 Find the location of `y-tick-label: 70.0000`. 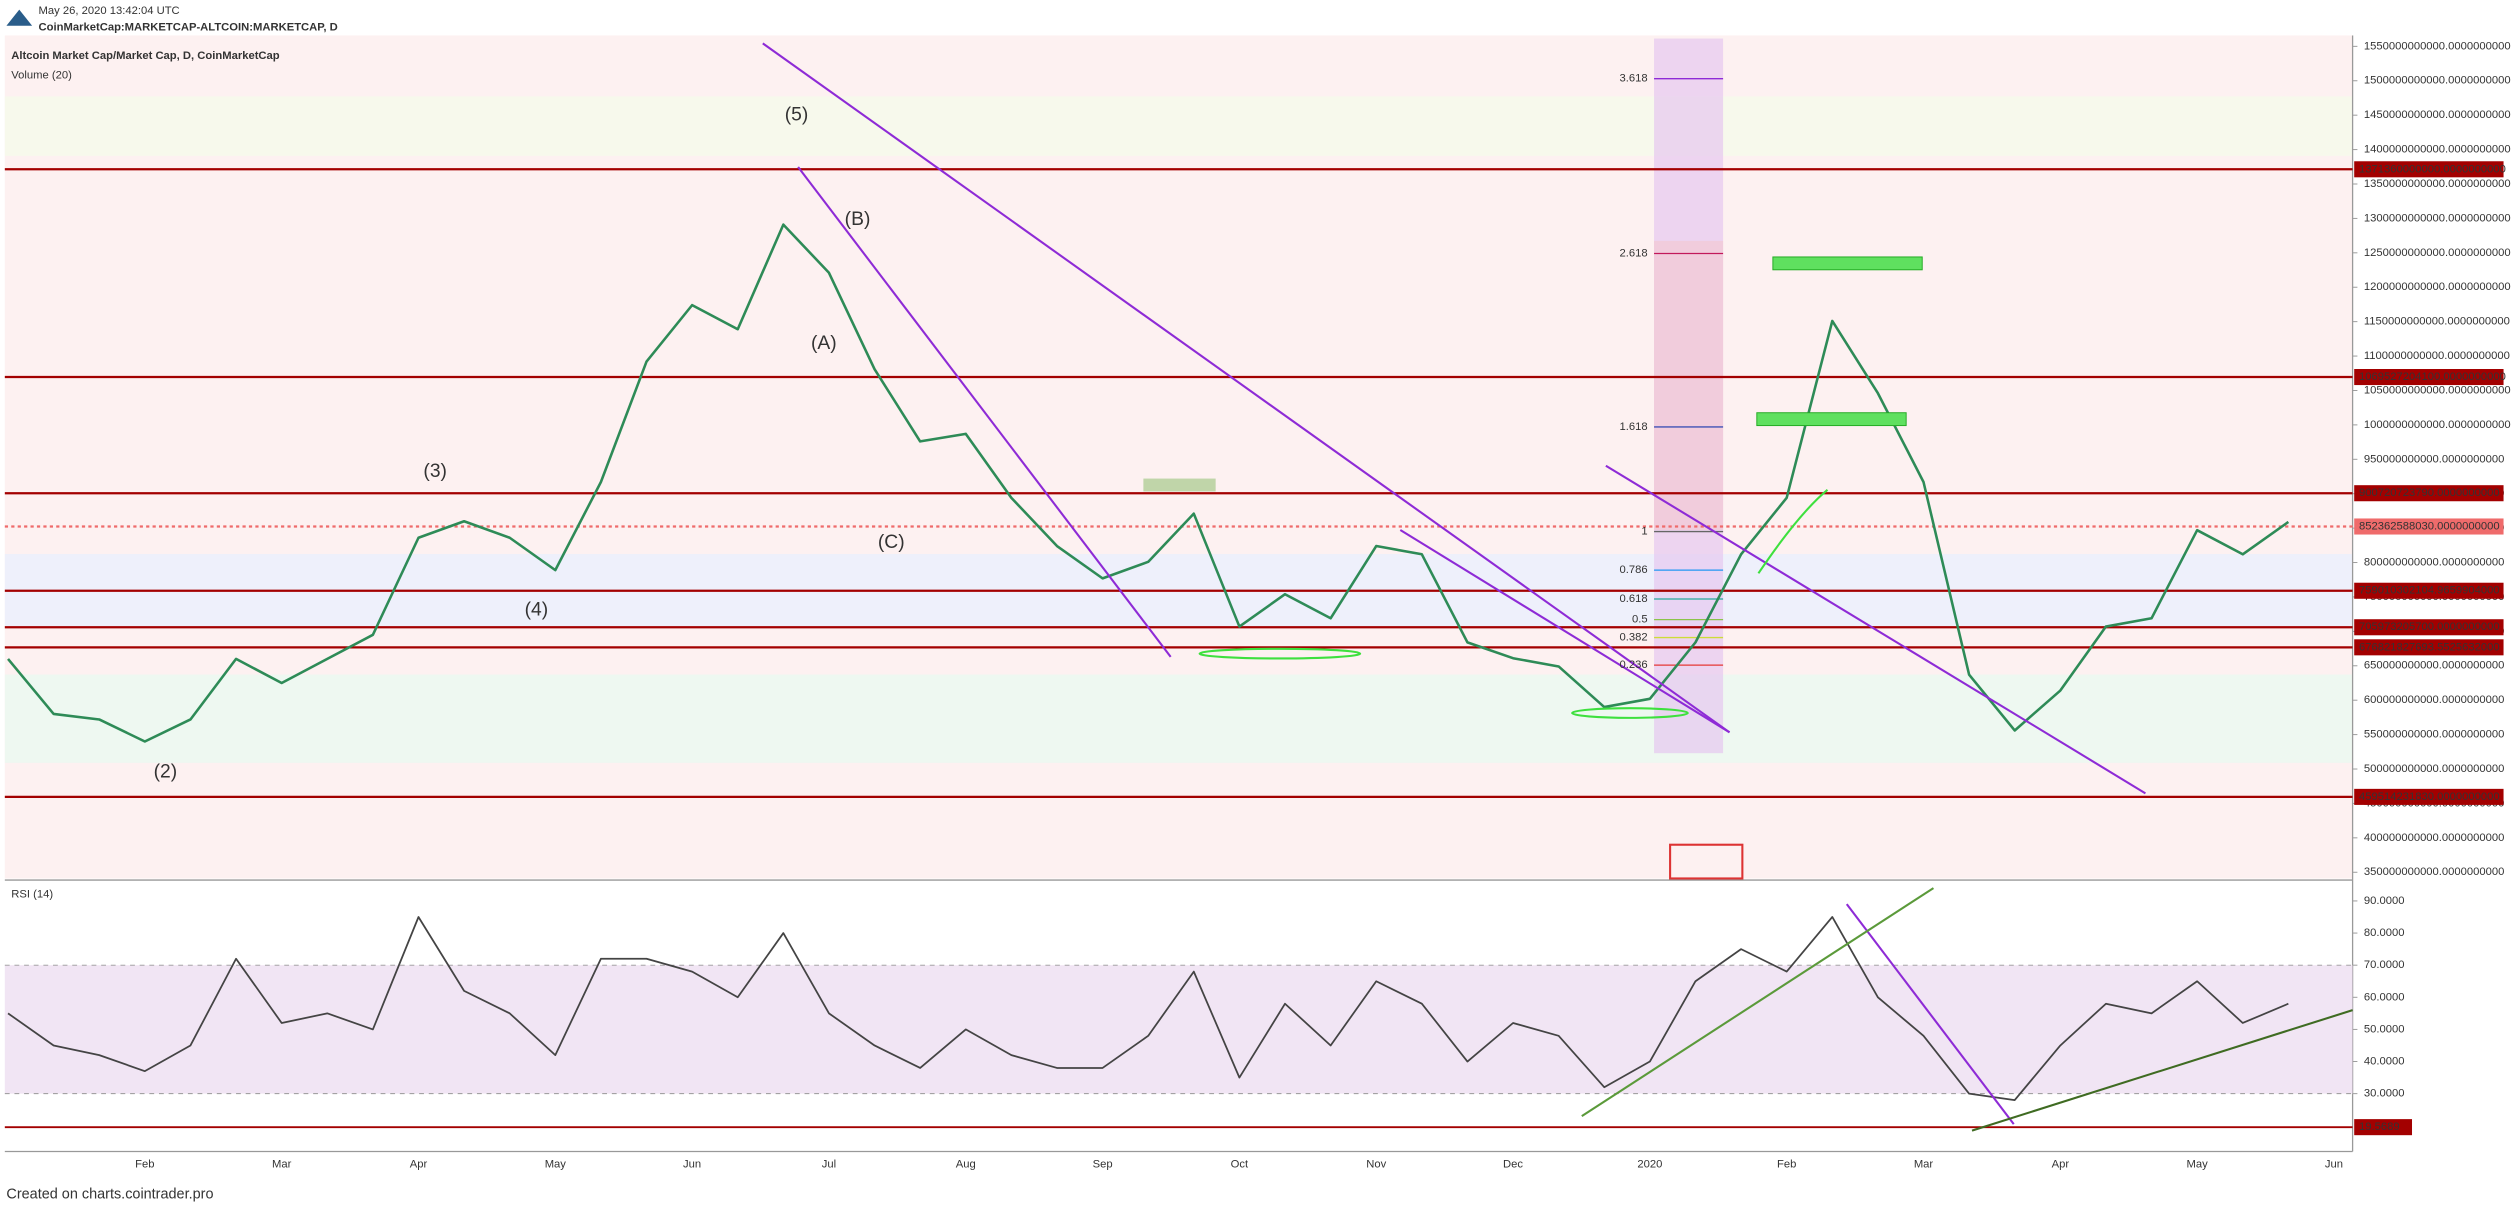

y-tick-label: 70.0000 is located at coordinates (2384, 965).